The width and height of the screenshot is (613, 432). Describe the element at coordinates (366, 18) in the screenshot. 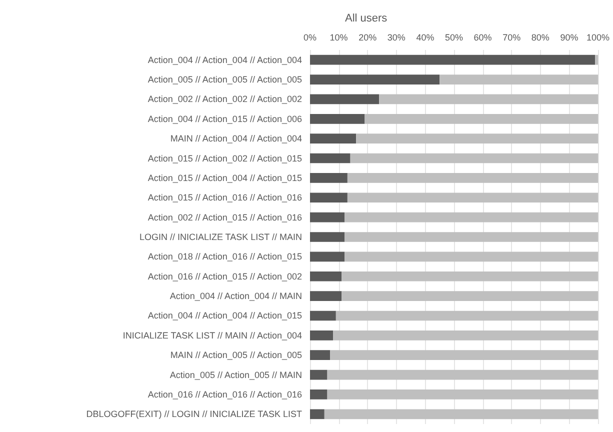

I see `chart-title: All users` at that location.